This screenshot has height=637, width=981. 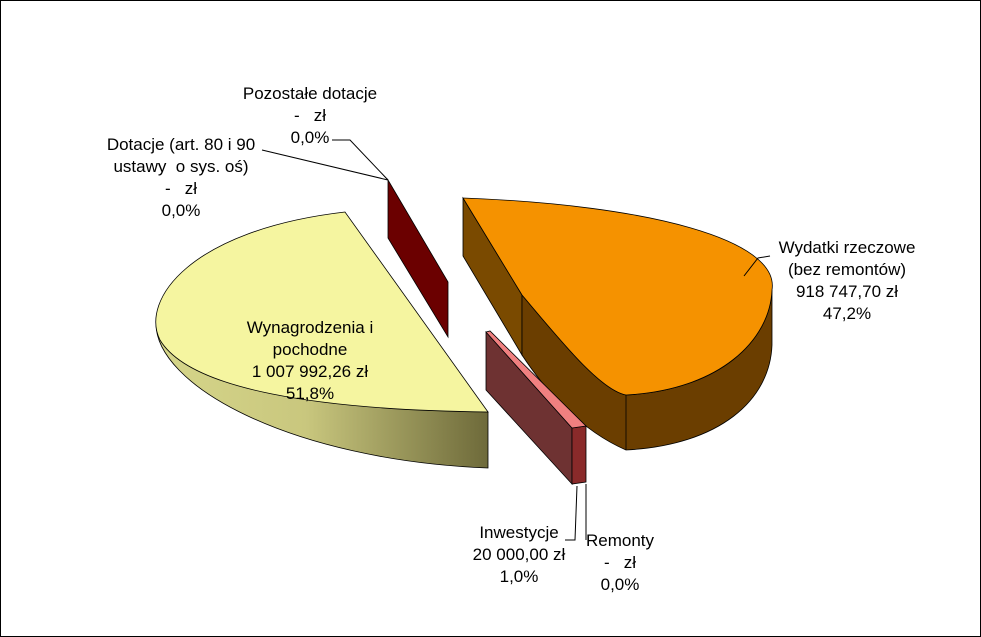 I want to click on label-remonty: Remonty - zł 0,0%, so click(x=620, y=563).